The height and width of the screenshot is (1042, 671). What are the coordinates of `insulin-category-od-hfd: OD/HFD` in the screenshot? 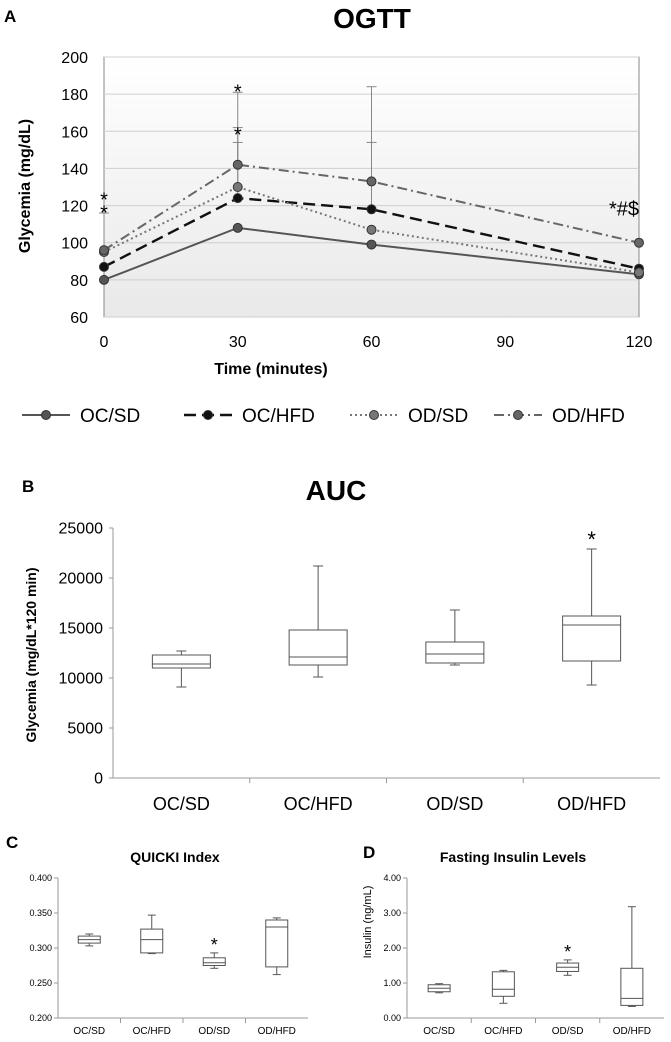 It's located at (632, 1031).